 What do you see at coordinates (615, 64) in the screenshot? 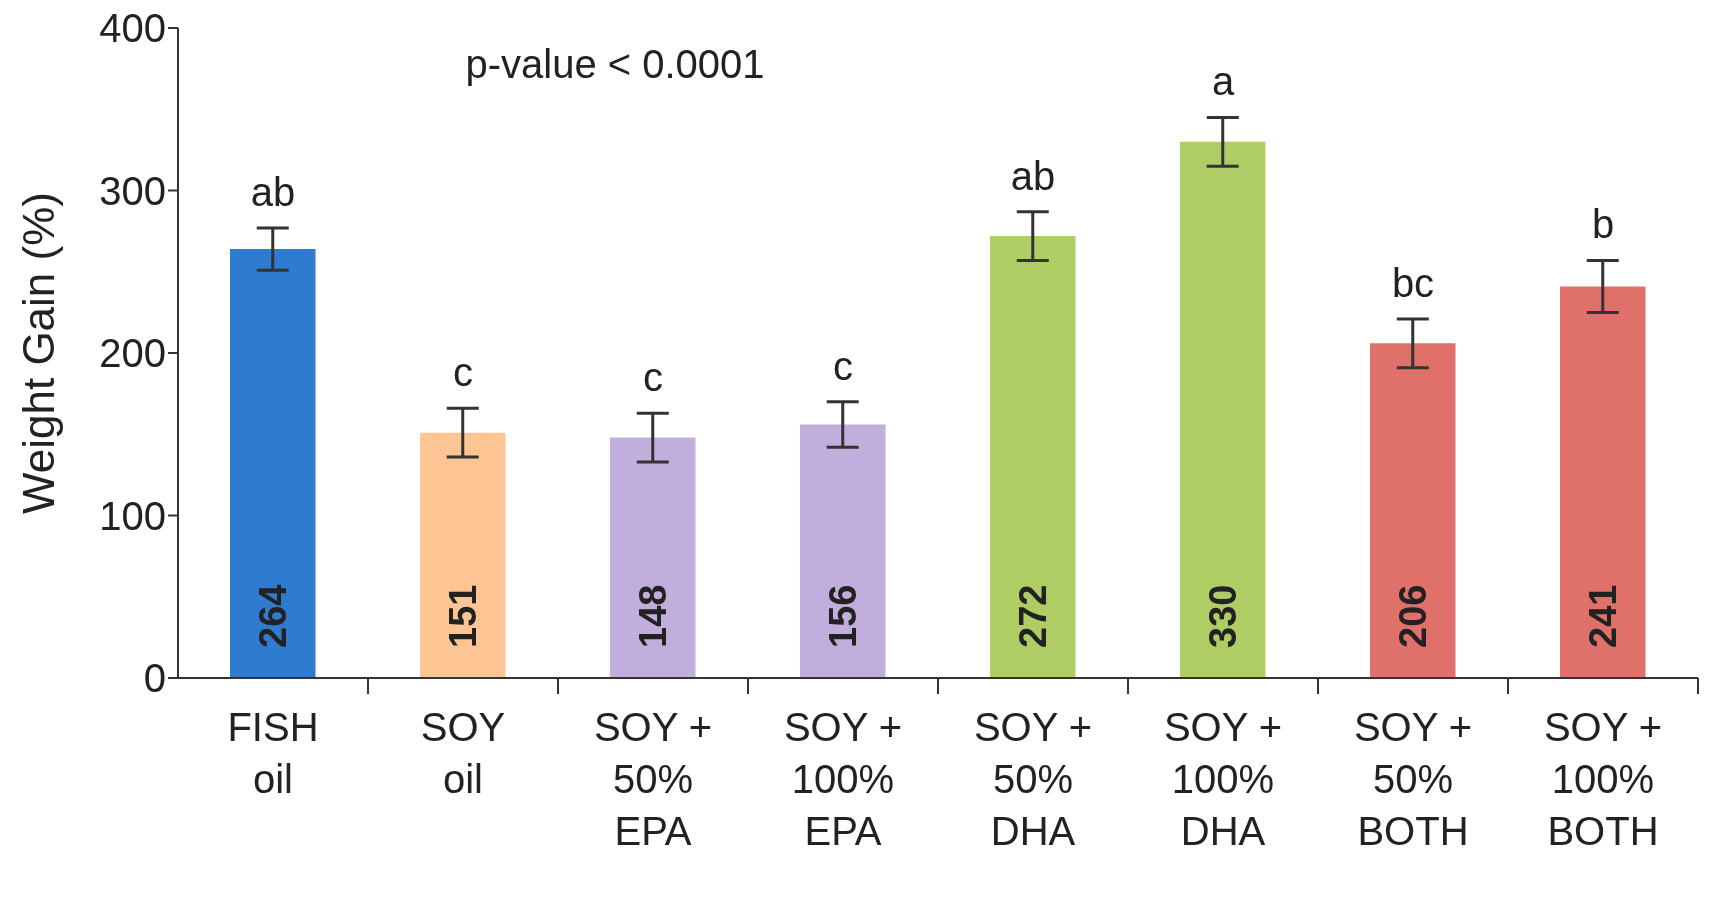
I see `annotation: p-value < 0.0001` at bounding box center [615, 64].